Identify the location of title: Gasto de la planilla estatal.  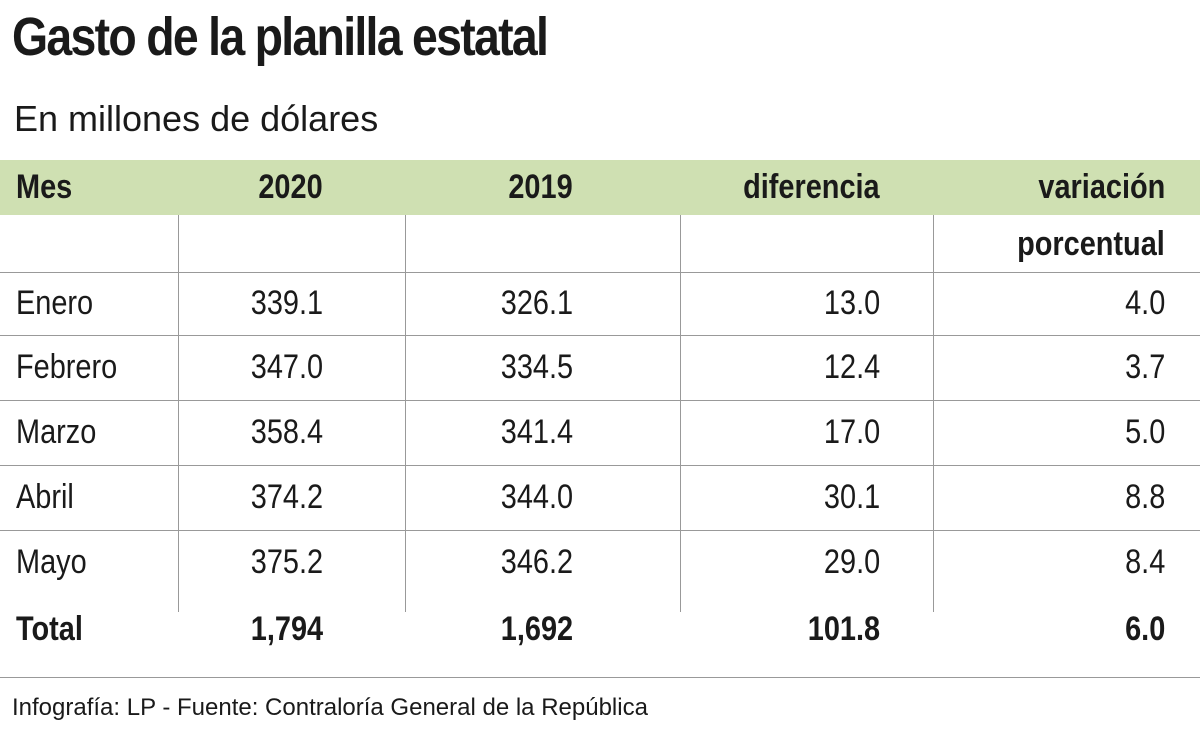
(280, 37).